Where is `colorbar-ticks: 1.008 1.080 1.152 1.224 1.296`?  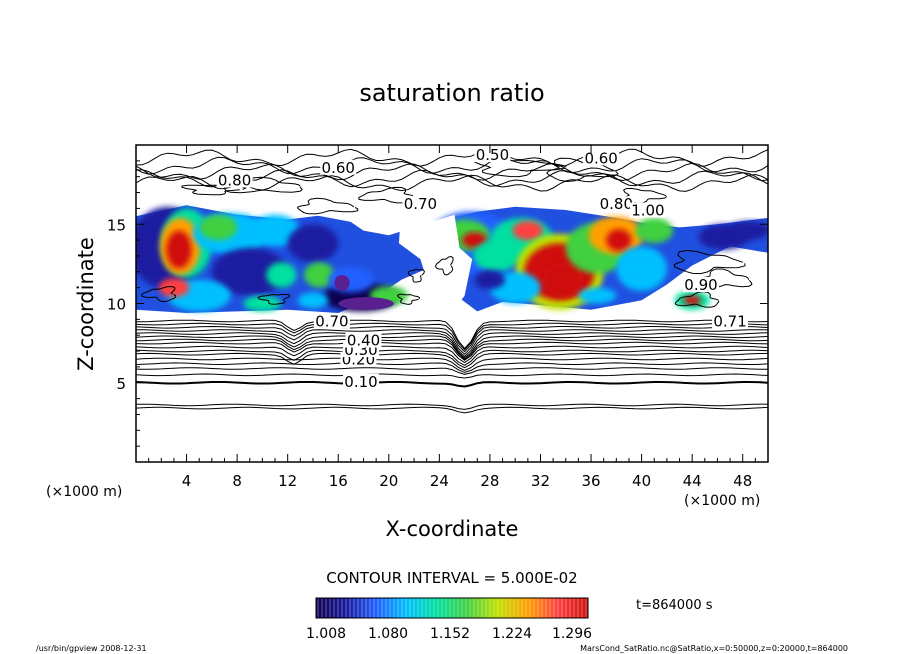
colorbar-ticks: 1.008 1.080 1.152 1.224 1.296 is located at coordinates (449, 634).